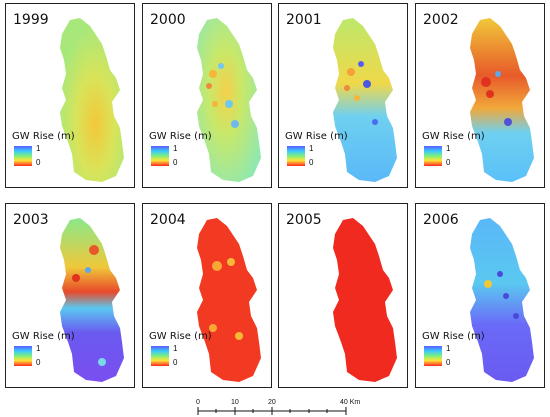  I want to click on year-label: 2006, so click(441, 220).